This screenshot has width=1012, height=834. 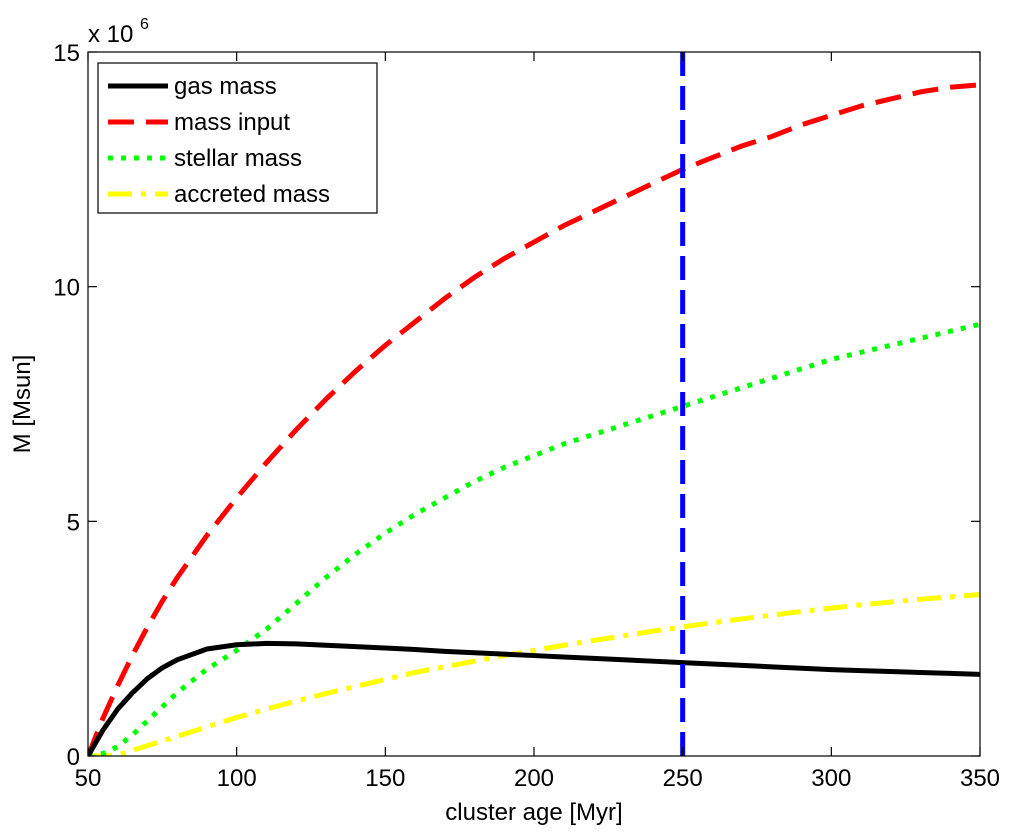 What do you see at coordinates (73, 522) in the screenshot?
I see `y-tick-label: 5` at bounding box center [73, 522].